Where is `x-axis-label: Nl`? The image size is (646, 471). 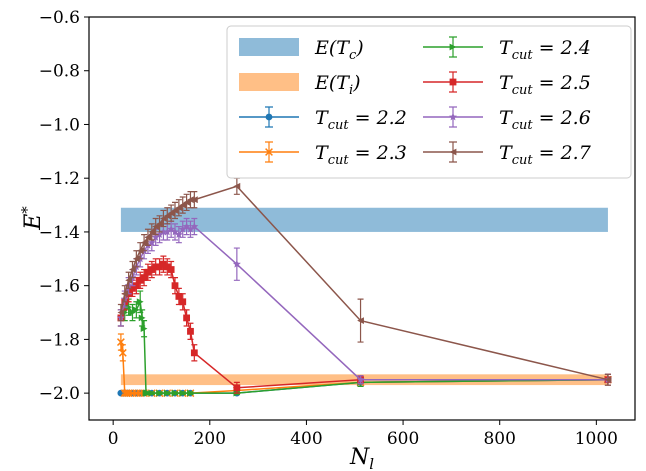
x-axis-label: Nl is located at coordinates (361, 458).